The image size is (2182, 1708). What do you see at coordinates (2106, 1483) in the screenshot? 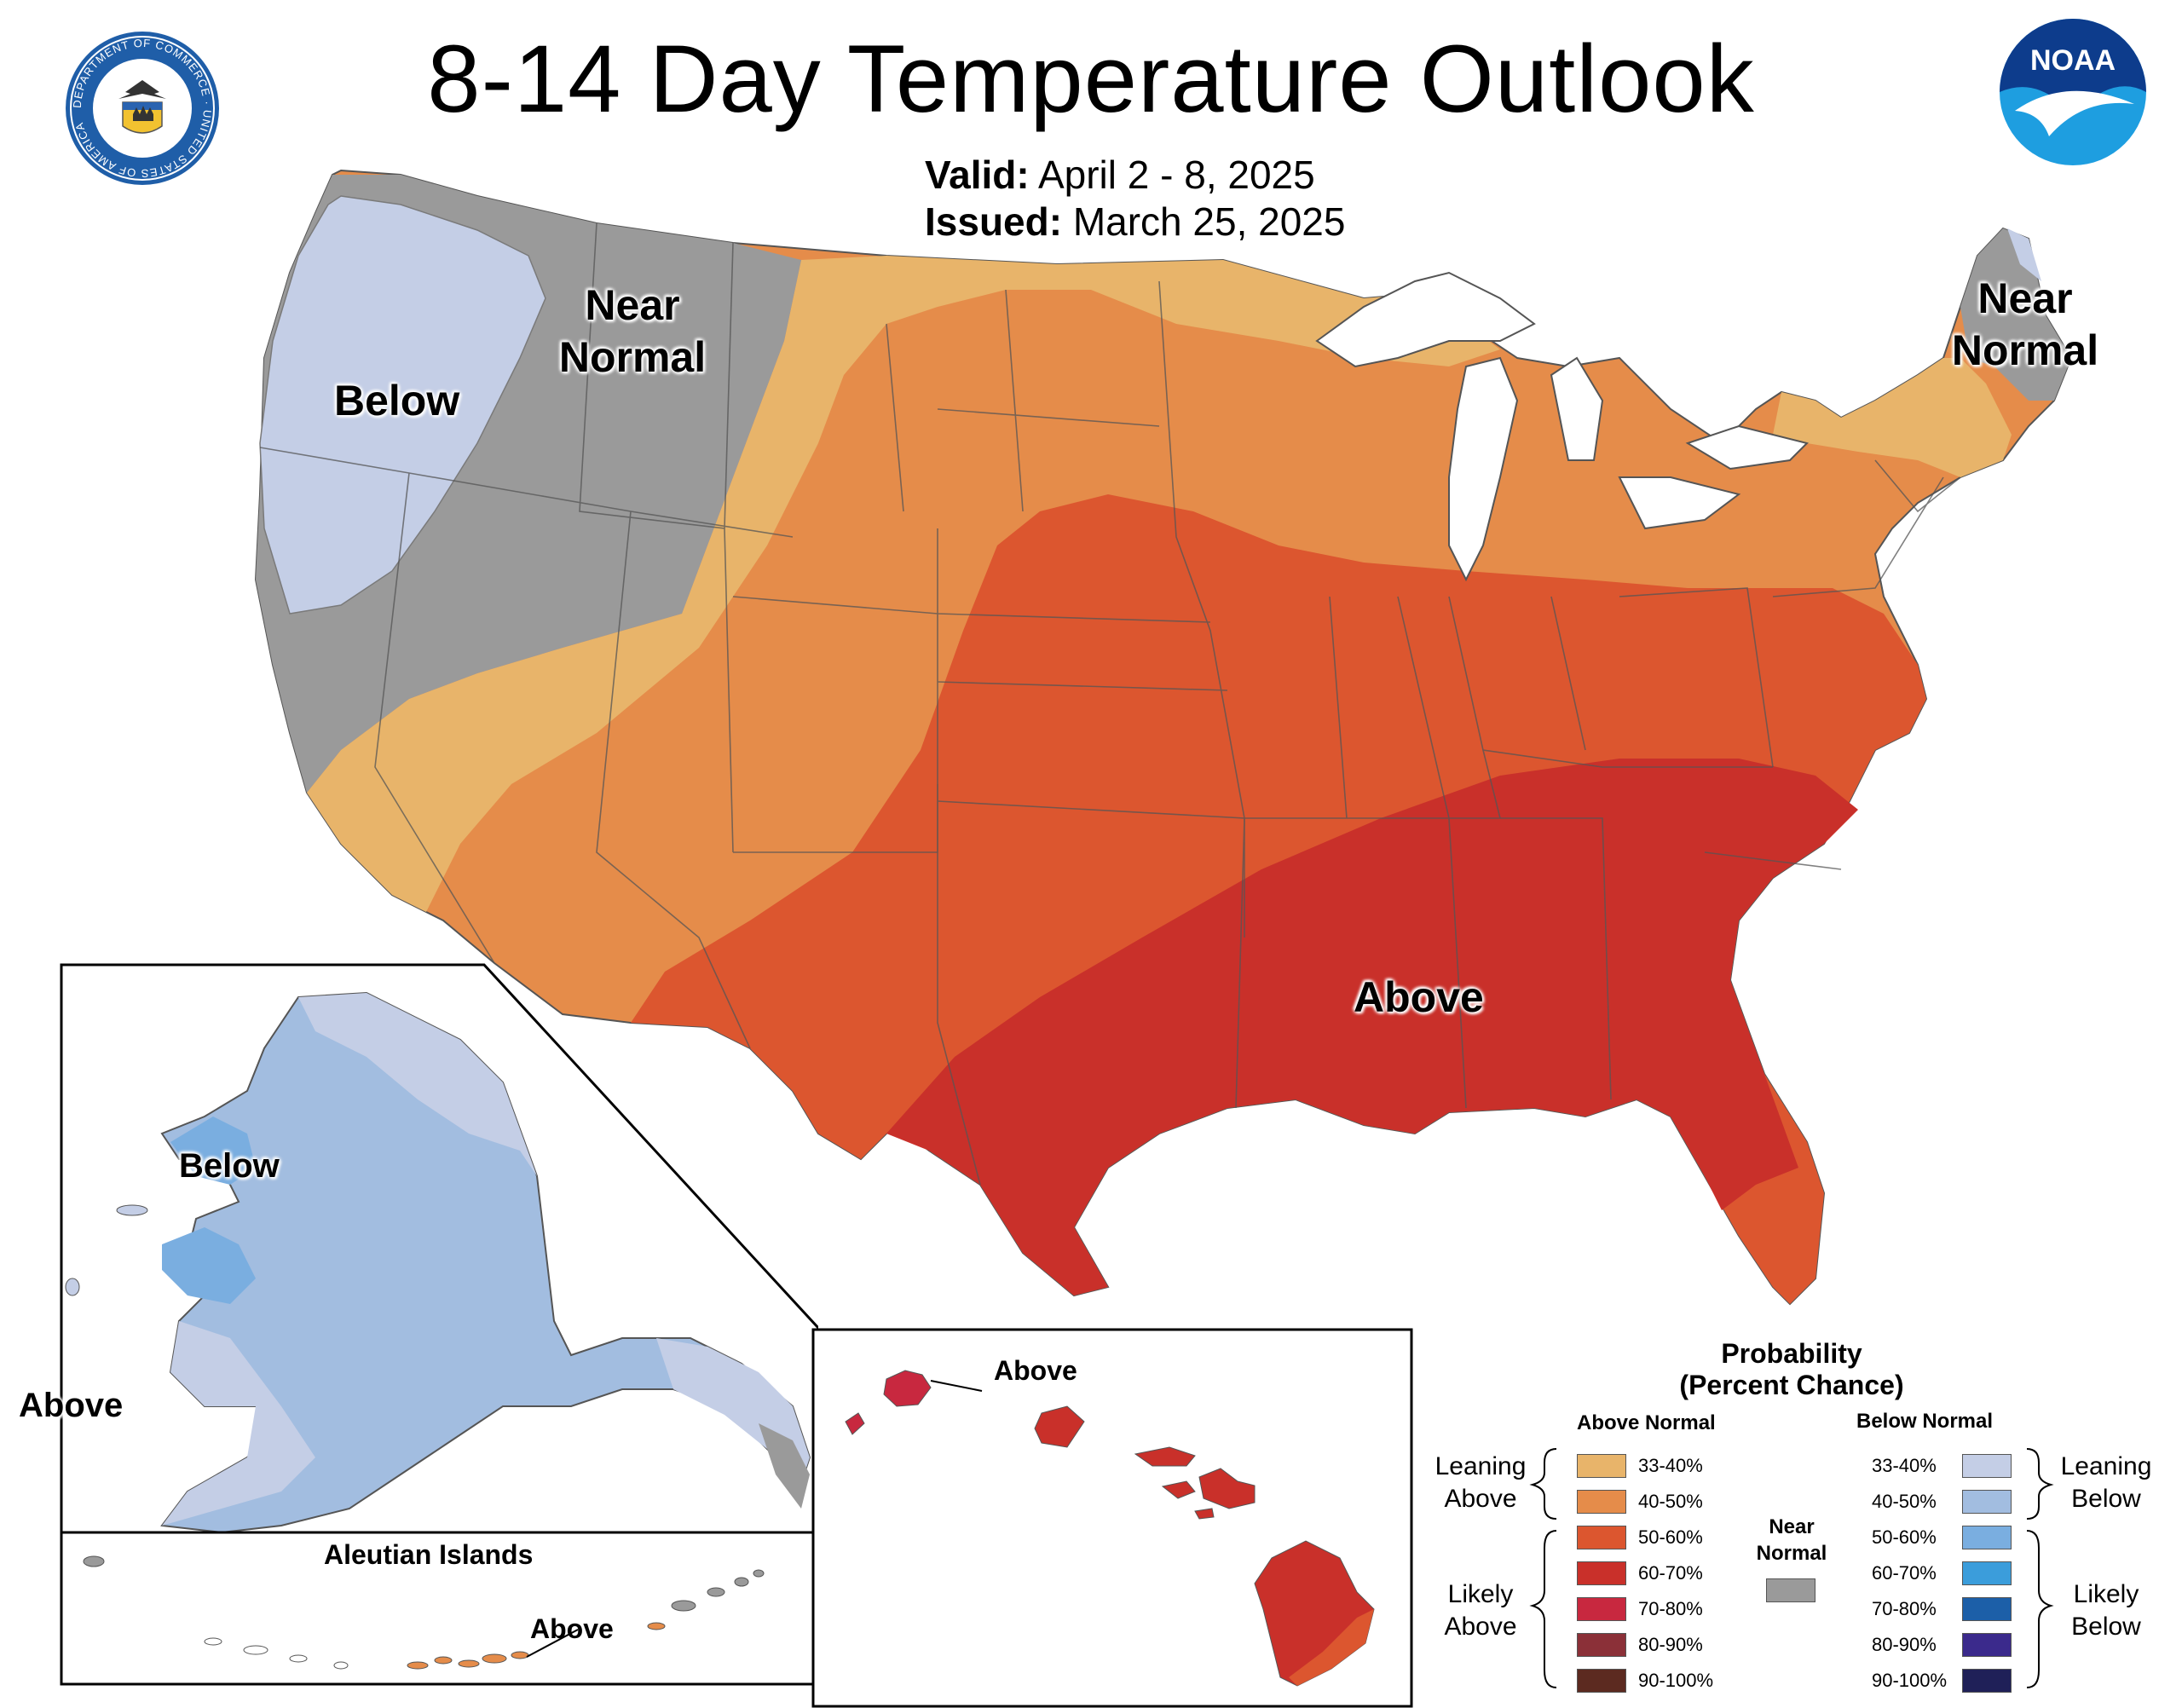
I see `legend-leaning-below: Leaning Below` at bounding box center [2106, 1483].